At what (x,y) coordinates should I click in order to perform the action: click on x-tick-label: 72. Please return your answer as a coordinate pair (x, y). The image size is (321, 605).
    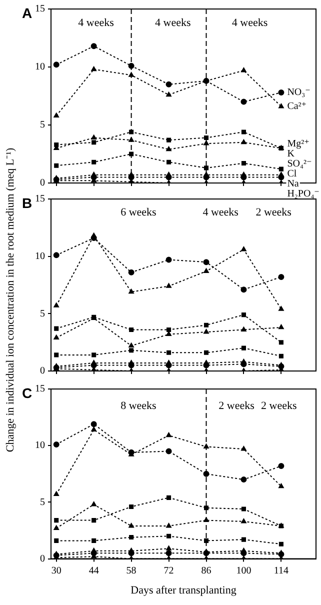
    Looking at the image, I should click on (169, 570).